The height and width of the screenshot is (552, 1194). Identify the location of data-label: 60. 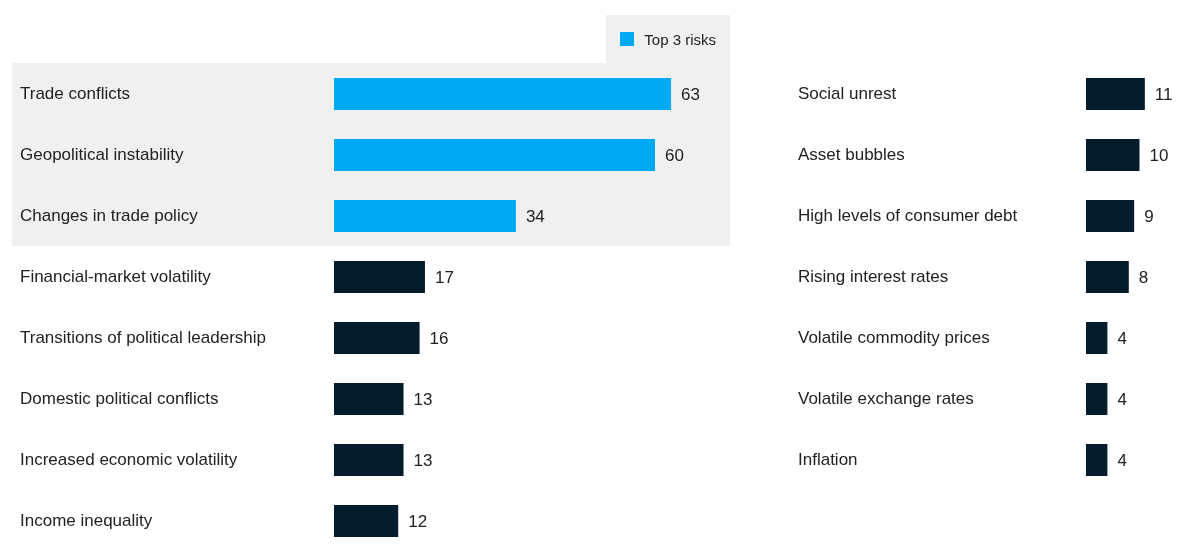
(674, 156).